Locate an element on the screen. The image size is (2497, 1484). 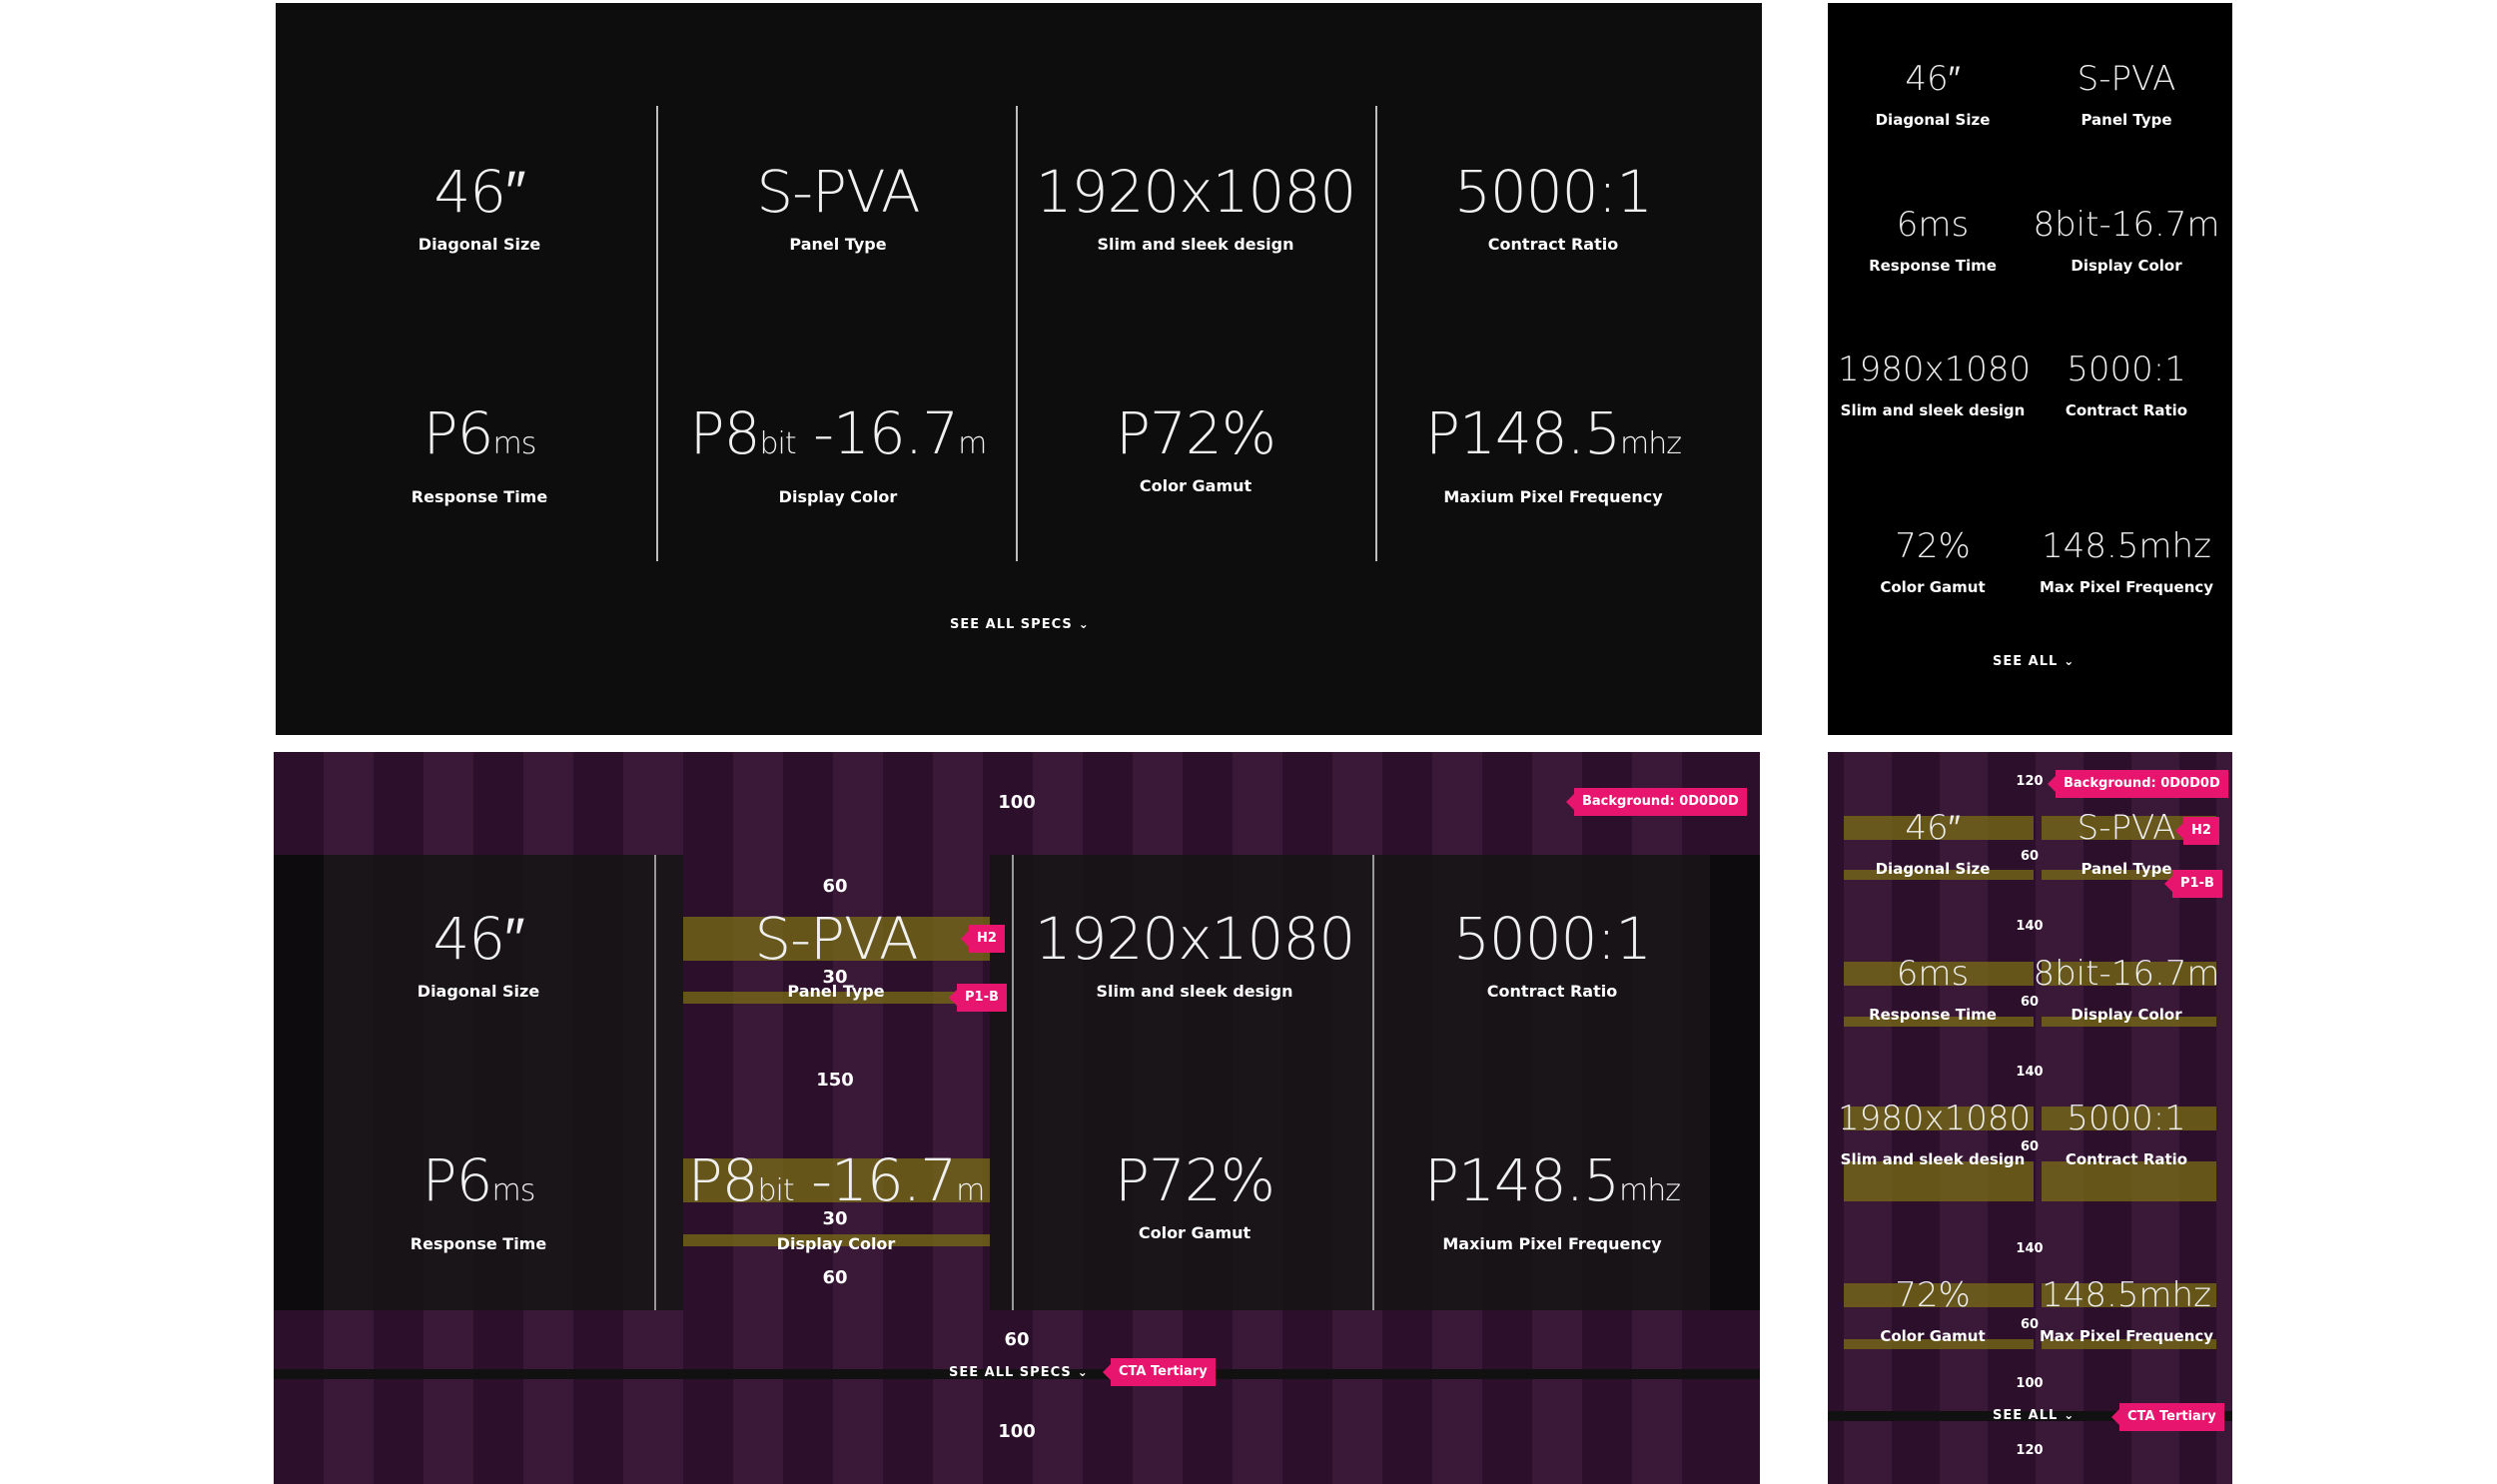
spacing-bottom: 100 is located at coordinates (1017, 1431).